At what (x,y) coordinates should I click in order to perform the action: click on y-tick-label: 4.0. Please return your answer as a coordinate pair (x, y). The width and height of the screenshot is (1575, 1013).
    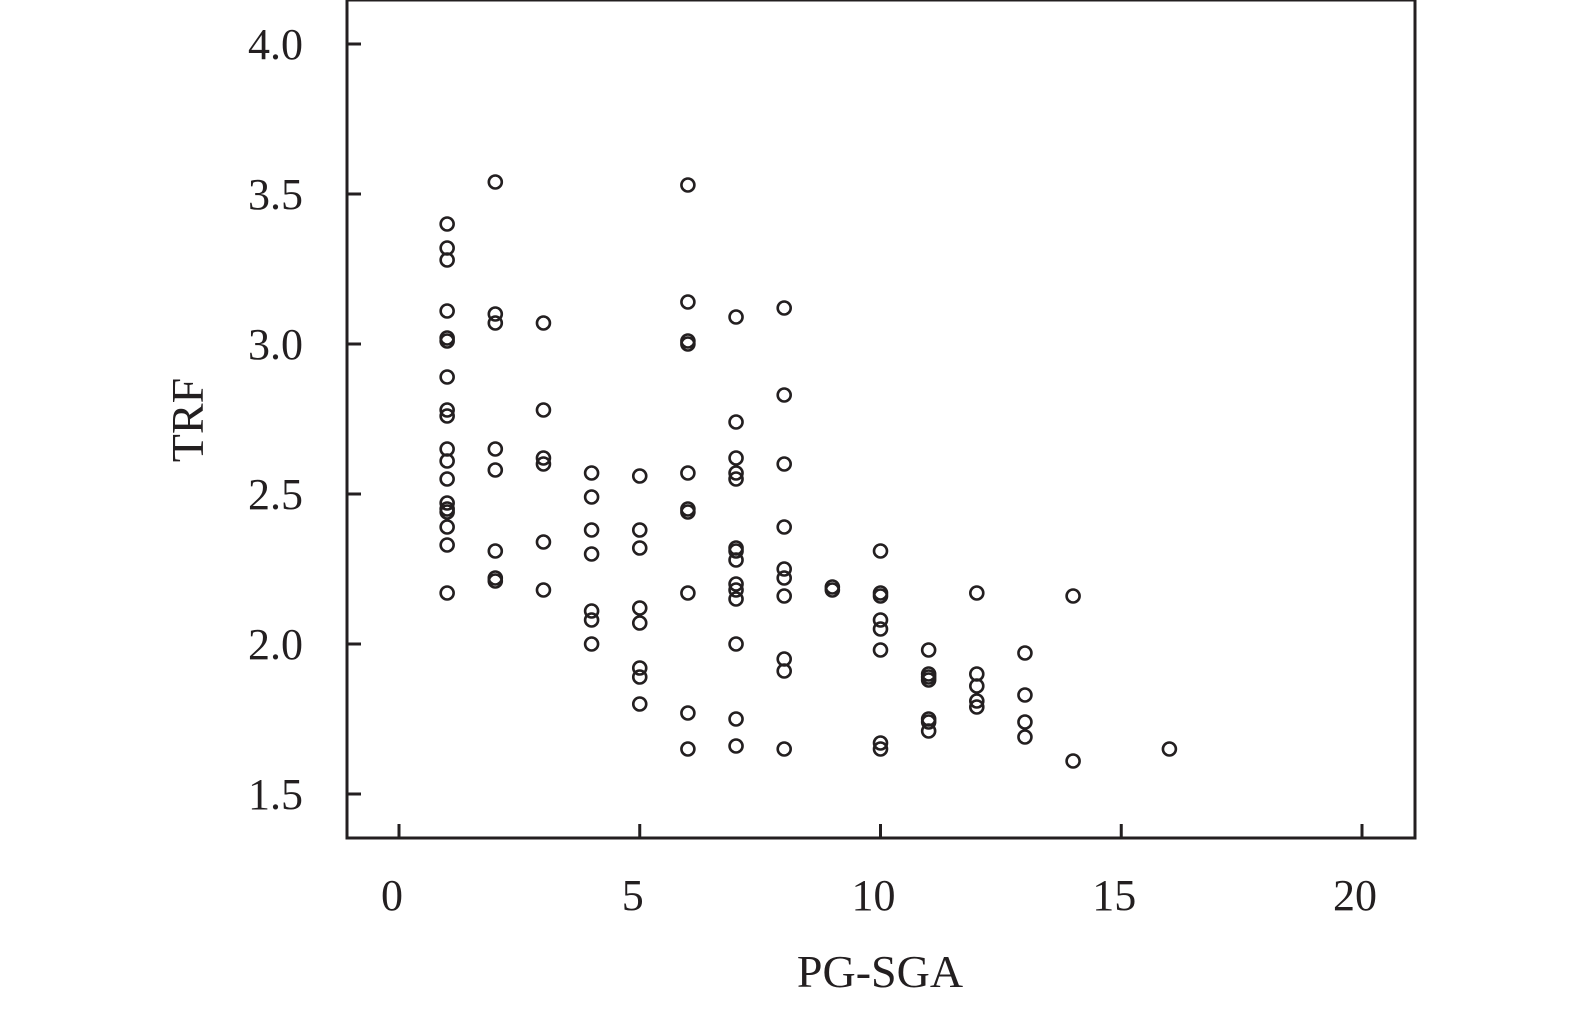
    Looking at the image, I should click on (275, 44).